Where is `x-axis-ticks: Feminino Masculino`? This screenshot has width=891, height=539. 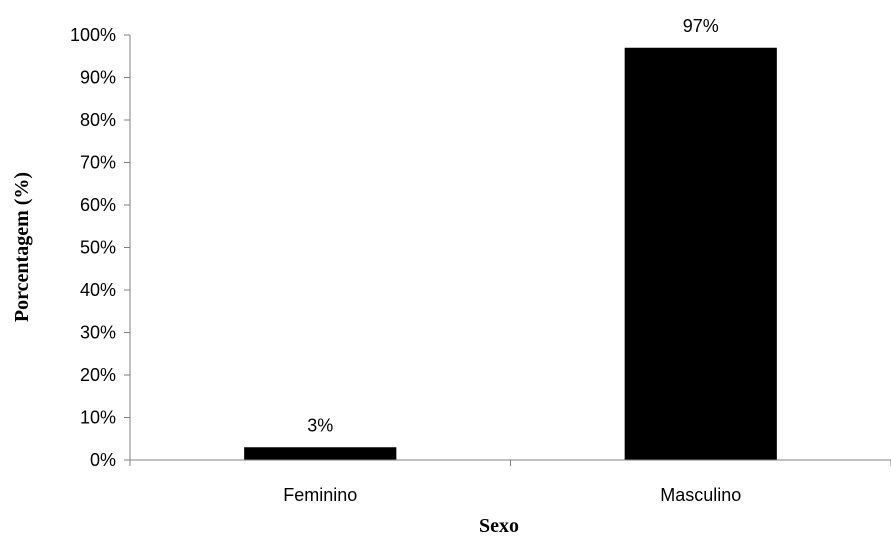
x-axis-ticks: Feminino Masculino is located at coordinates (510, 482).